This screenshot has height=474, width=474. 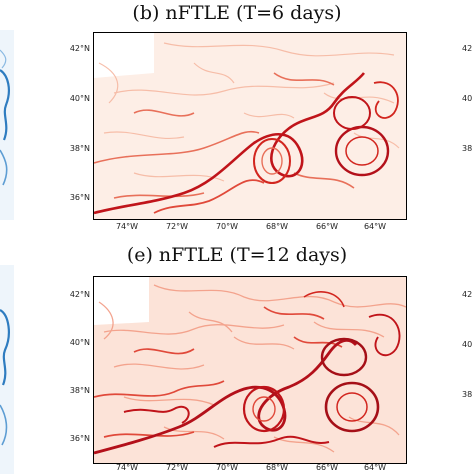 What do you see at coordinates (468, 372) in the screenshot?
I see `right-panel-fragment-bottom: 42 40 38` at bounding box center [468, 372].